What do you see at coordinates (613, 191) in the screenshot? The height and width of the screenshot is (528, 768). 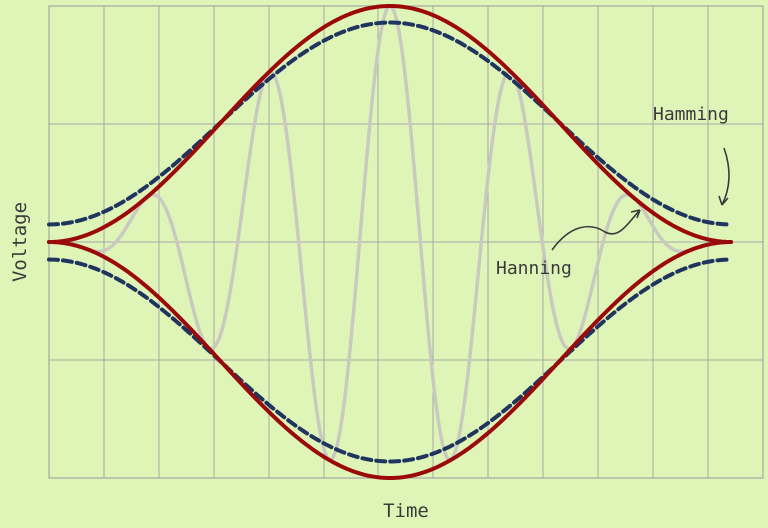 I see `annotation-layer: Hamming Hanning` at bounding box center [613, 191].